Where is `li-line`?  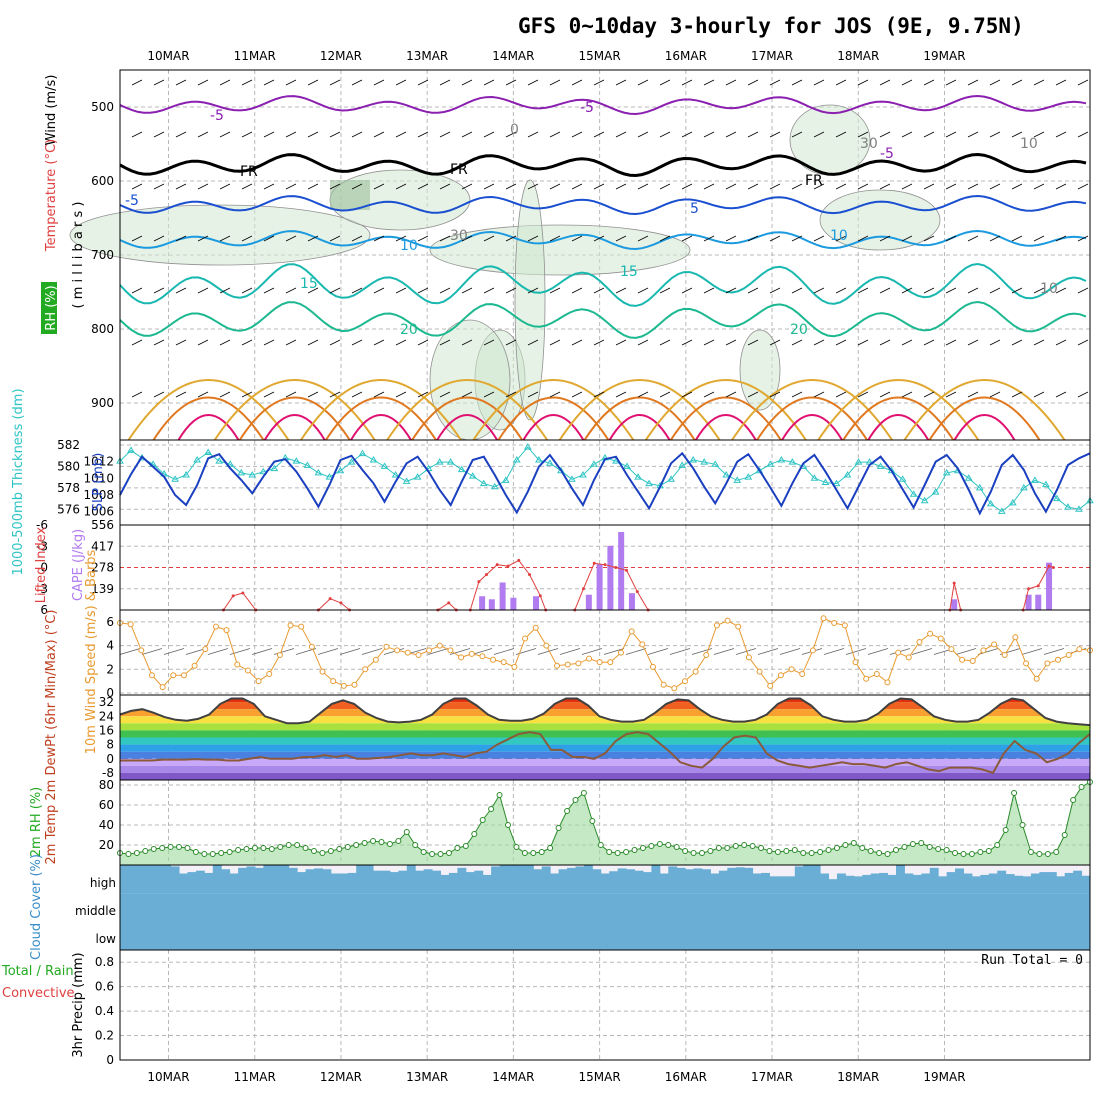 li-line is located at coordinates (447, 606).